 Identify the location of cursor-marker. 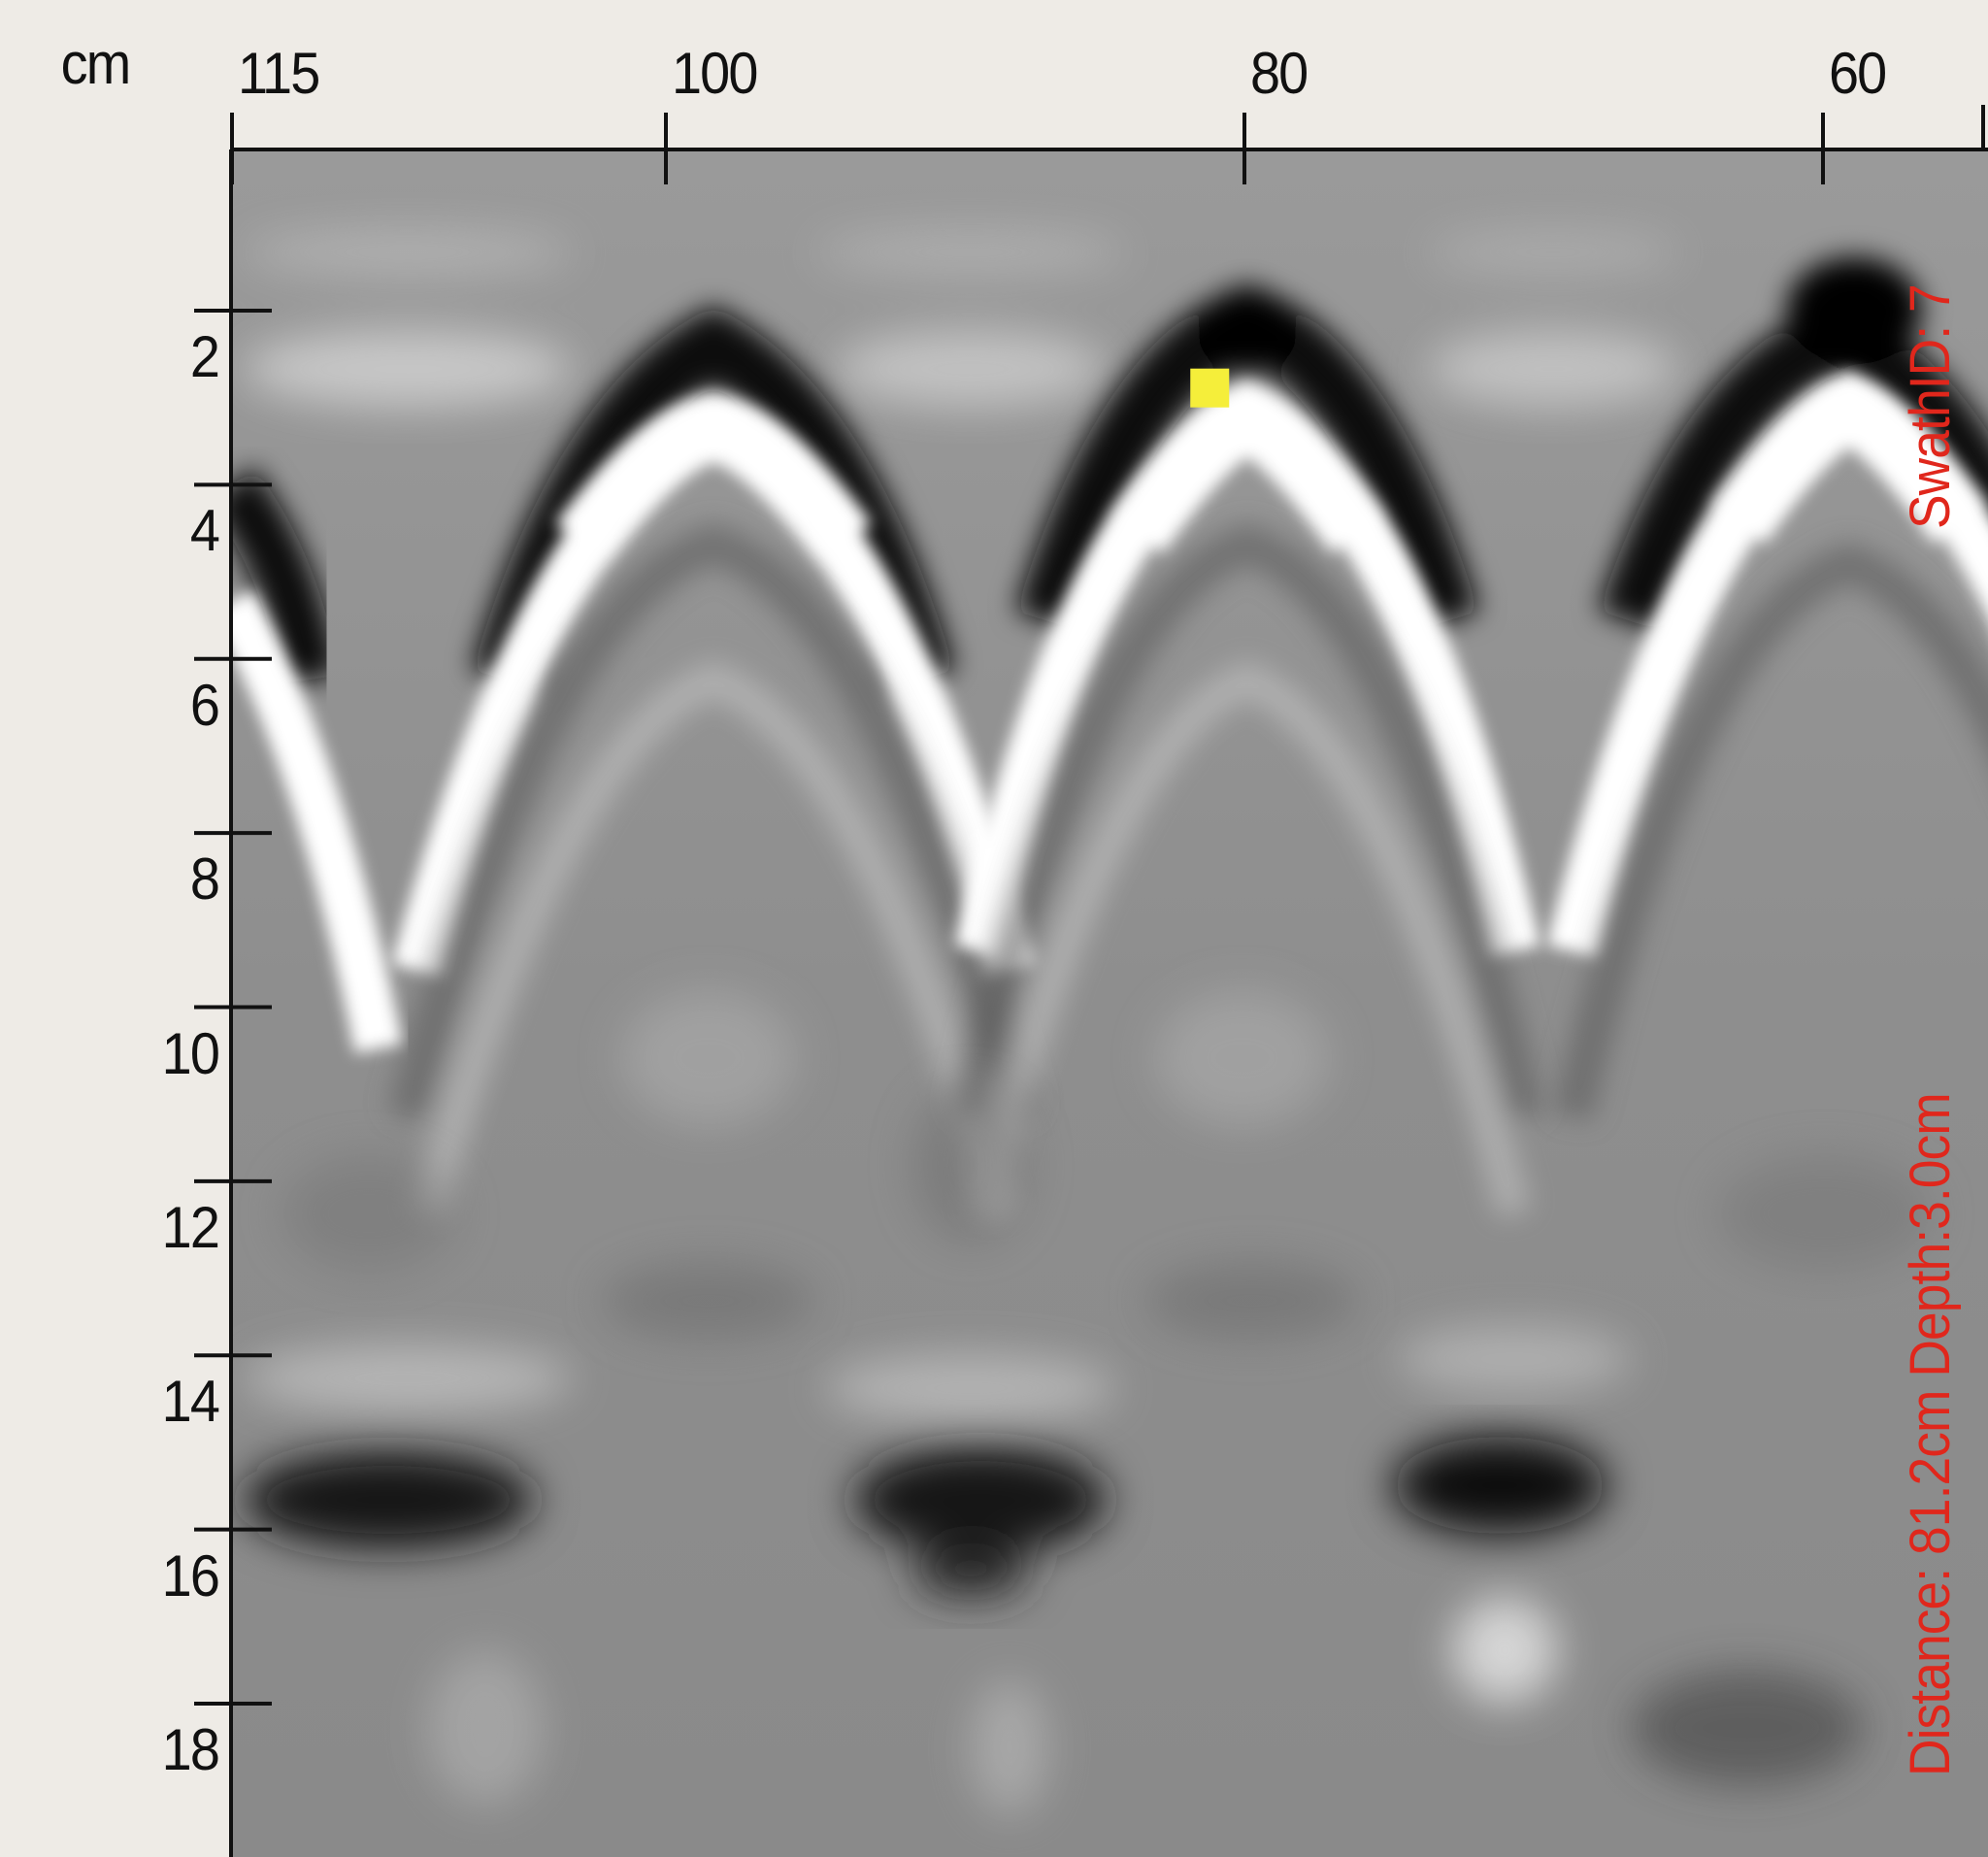
(1210, 388).